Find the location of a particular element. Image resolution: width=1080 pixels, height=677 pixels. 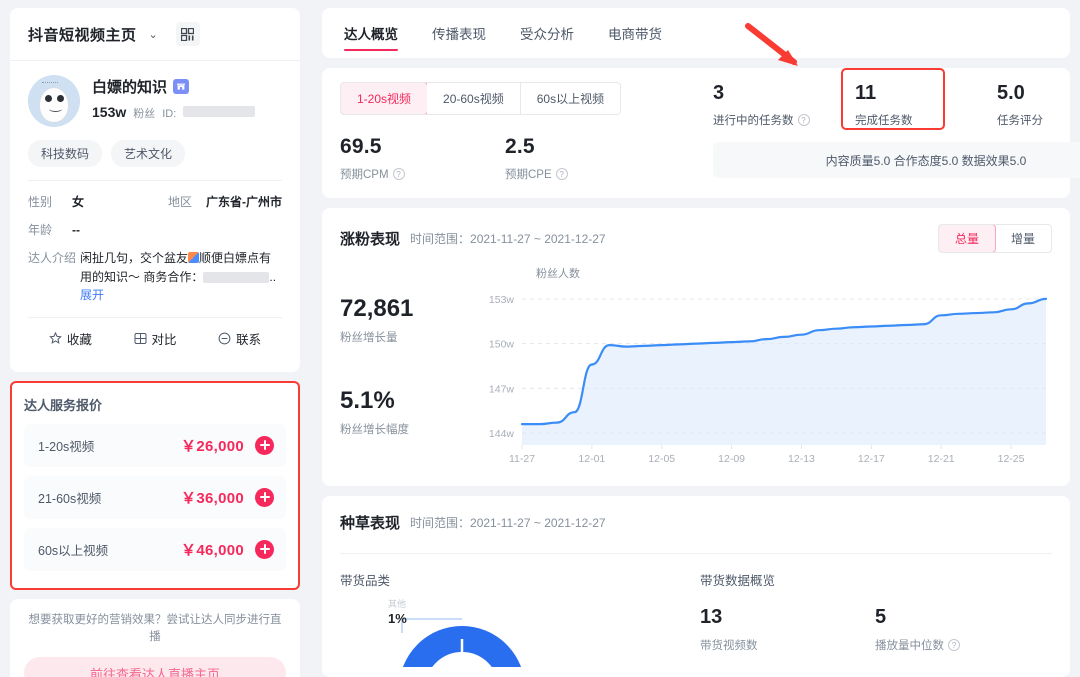

live-homepage-button: 前往查看达人直播主页 is located at coordinates (155, 667).